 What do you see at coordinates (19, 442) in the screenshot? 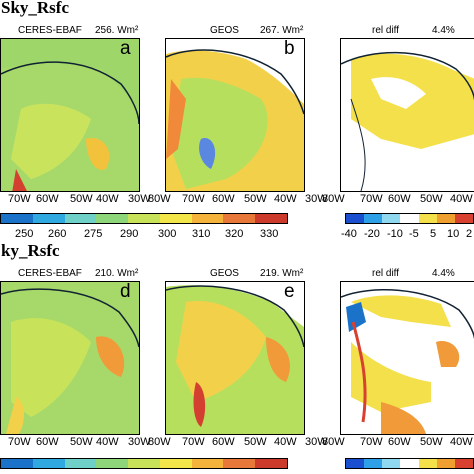
I see `tick-70w-r2-a: 70W` at bounding box center [19, 442].